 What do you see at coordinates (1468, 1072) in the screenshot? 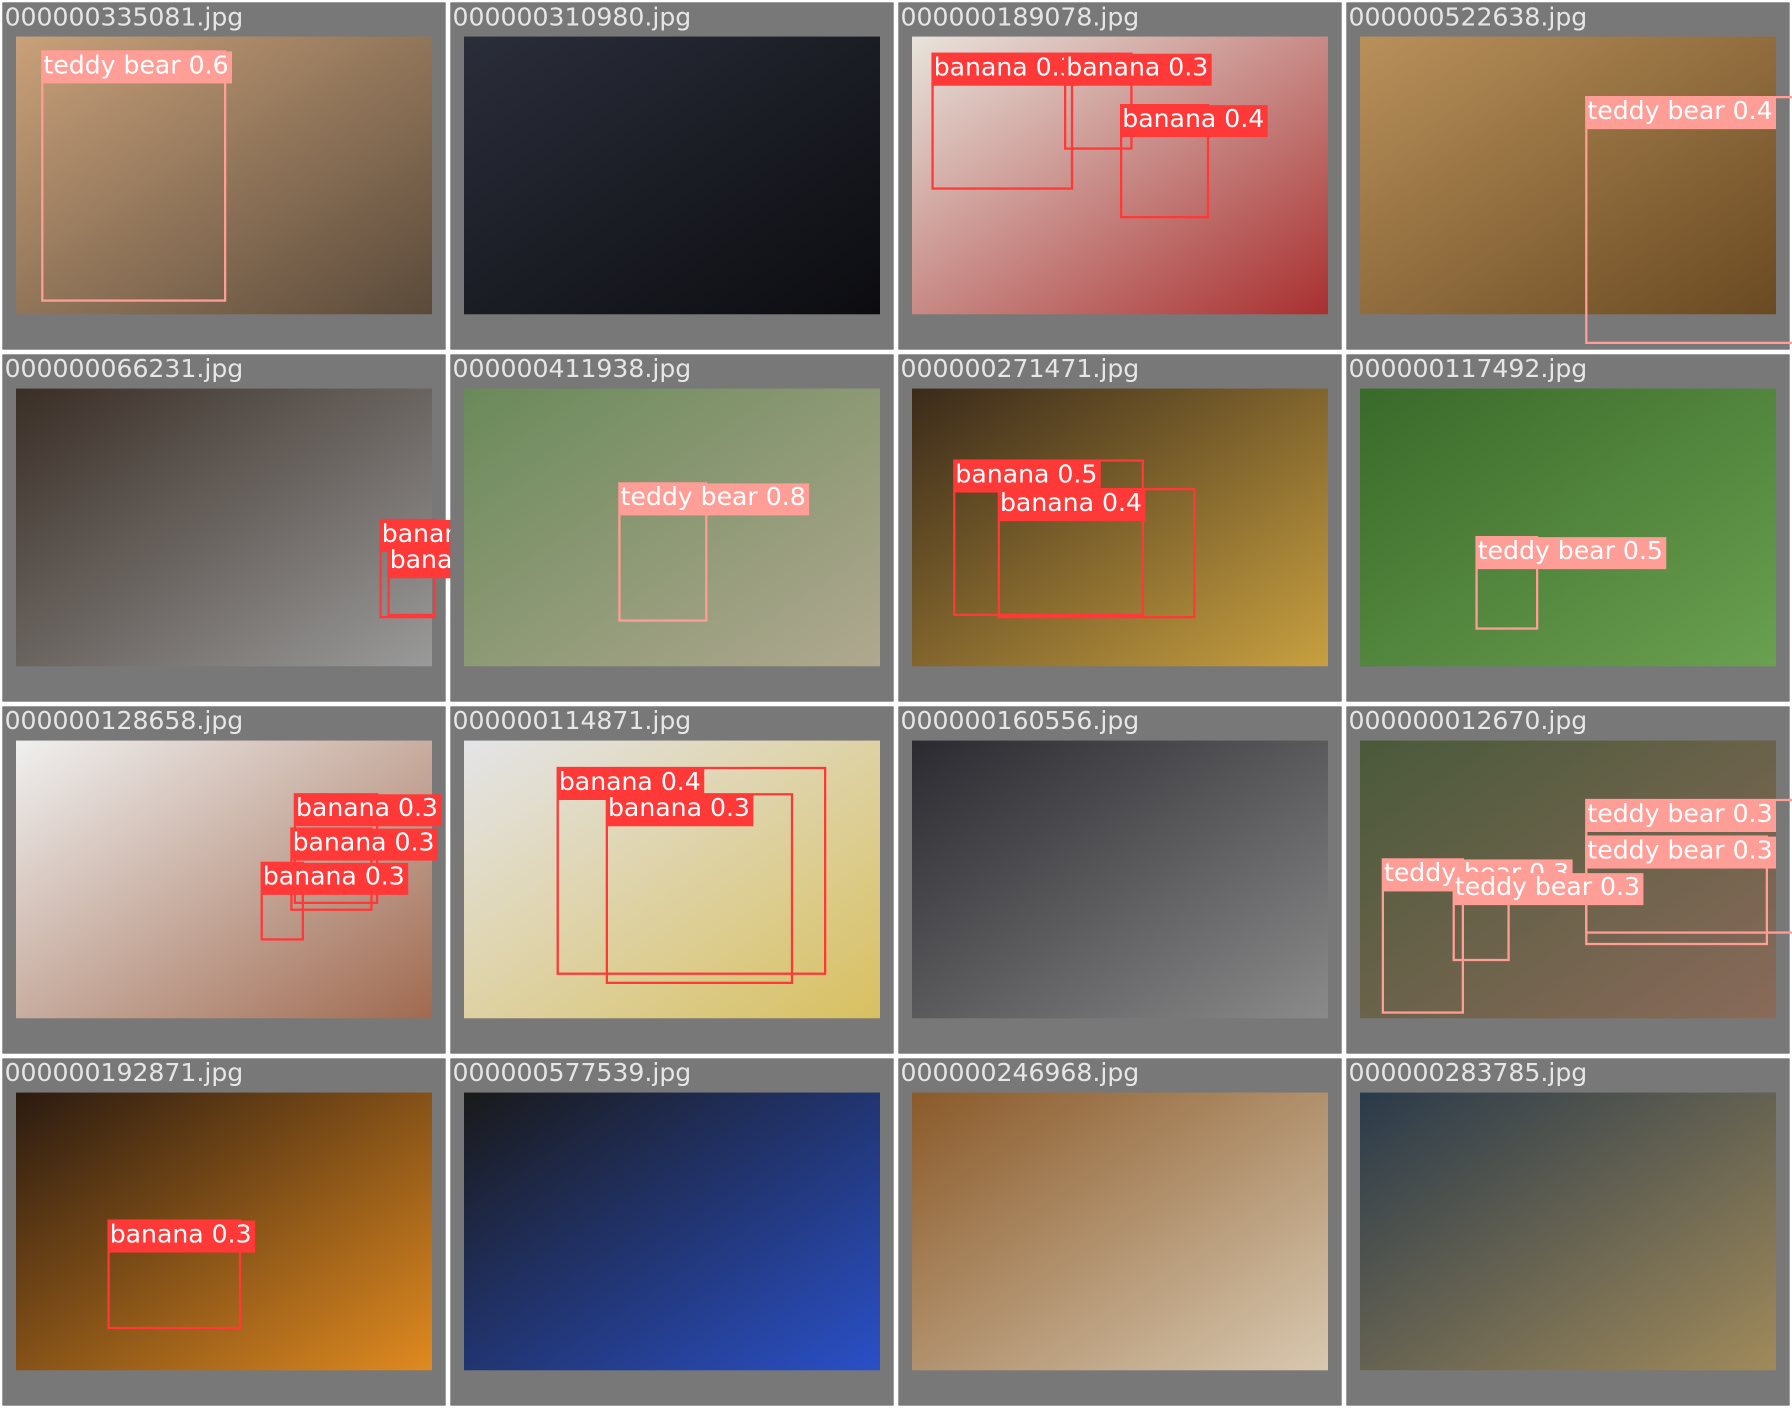
I see `filename: 000000283785.jpg` at bounding box center [1468, 1072].